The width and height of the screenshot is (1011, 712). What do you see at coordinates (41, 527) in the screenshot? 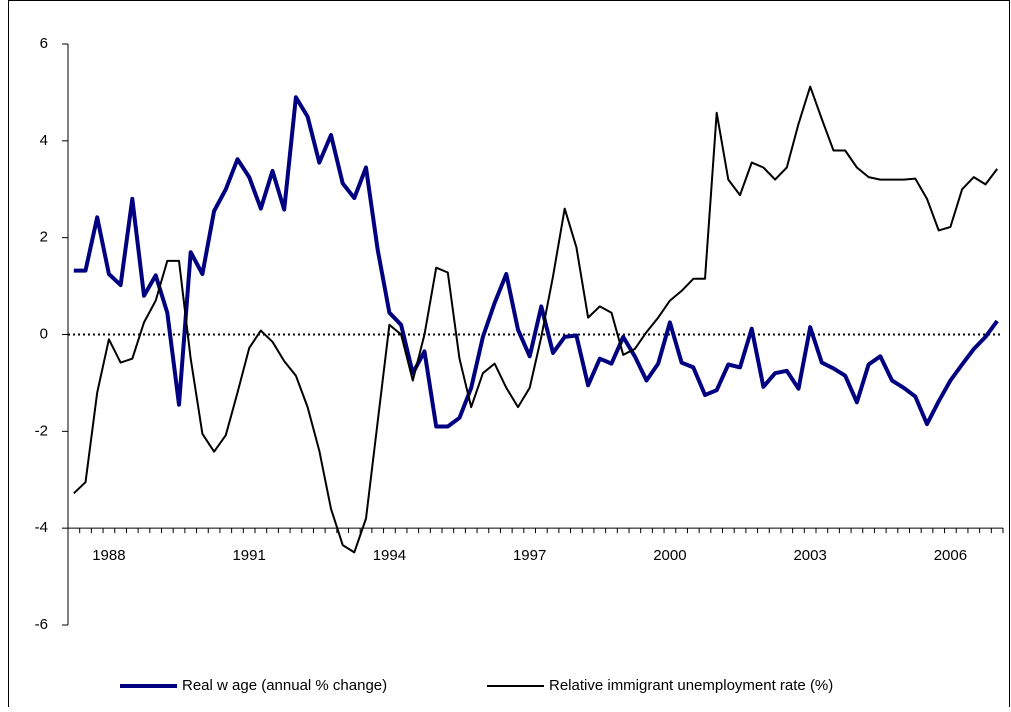
I see `y-tick-label: -4` at bounding box center [41, 527].